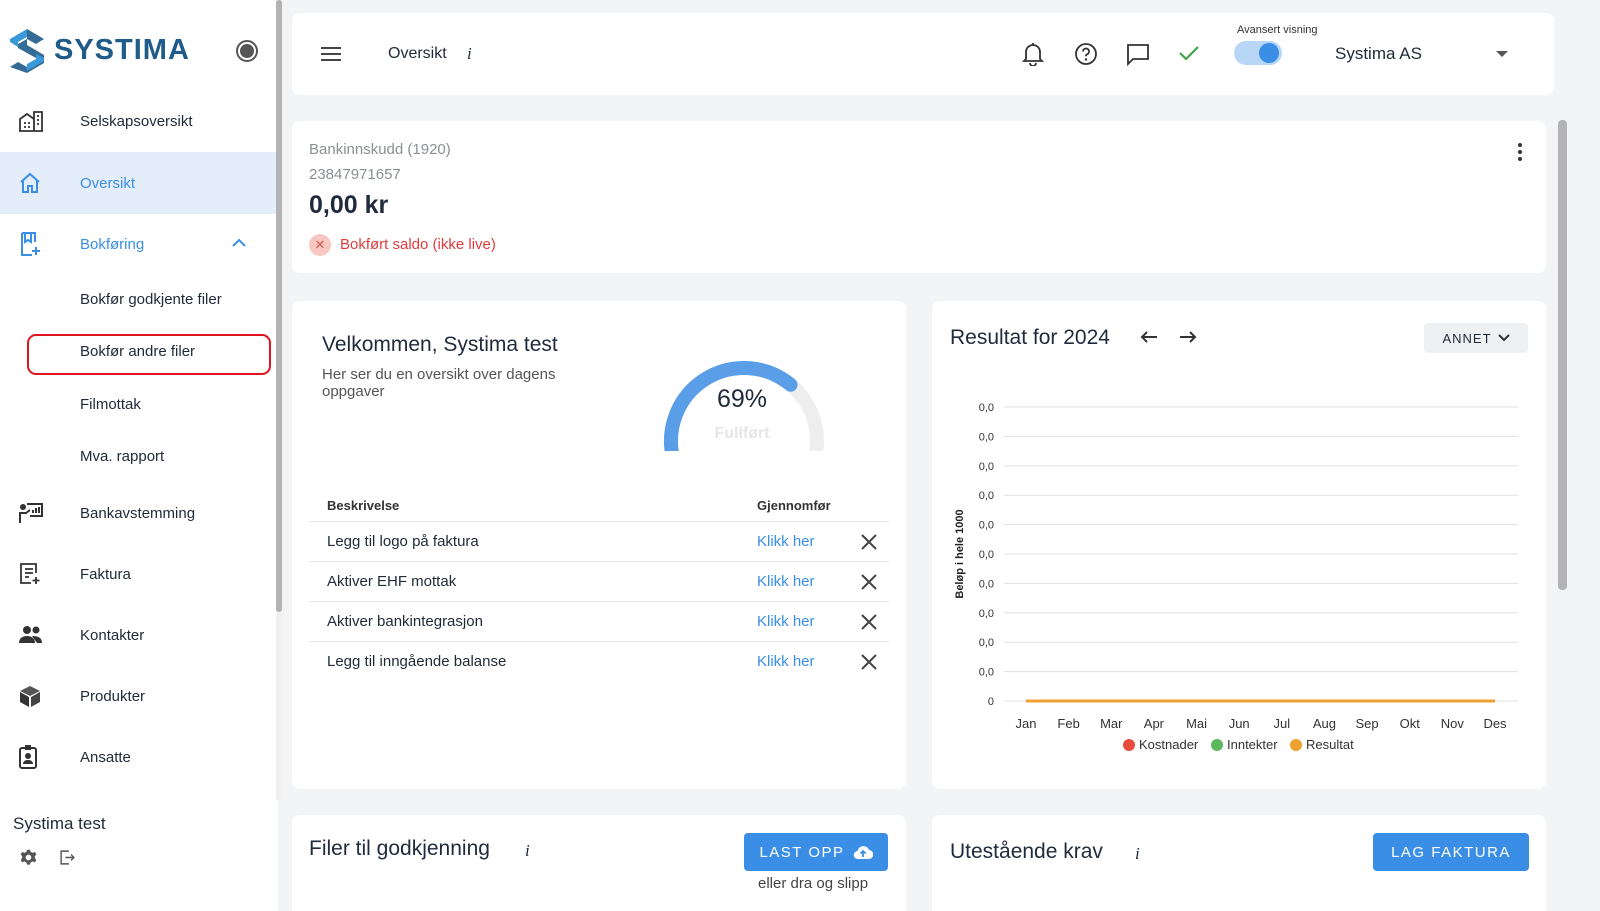  Describe the element at coordinates (1169, 744) in the screenshot. I see `legend-label: Kostnader` at that location.